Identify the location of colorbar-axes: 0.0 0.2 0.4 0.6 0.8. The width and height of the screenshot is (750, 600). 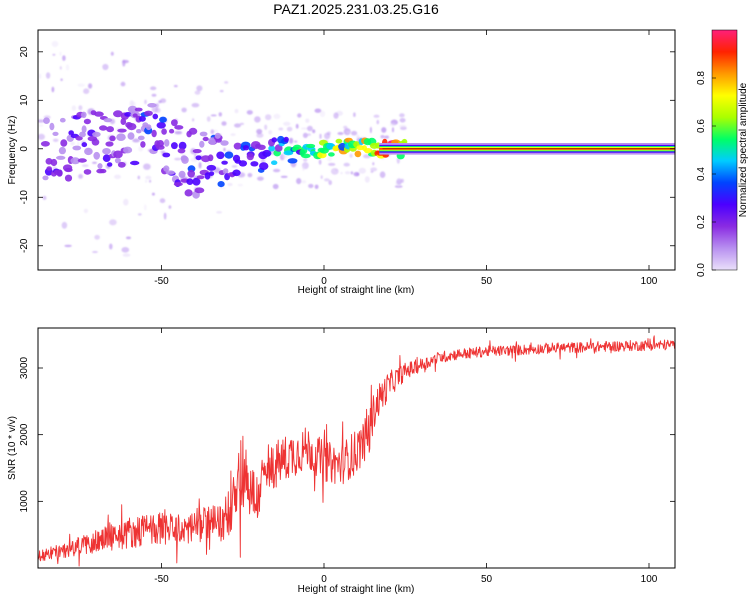
(706, 174).